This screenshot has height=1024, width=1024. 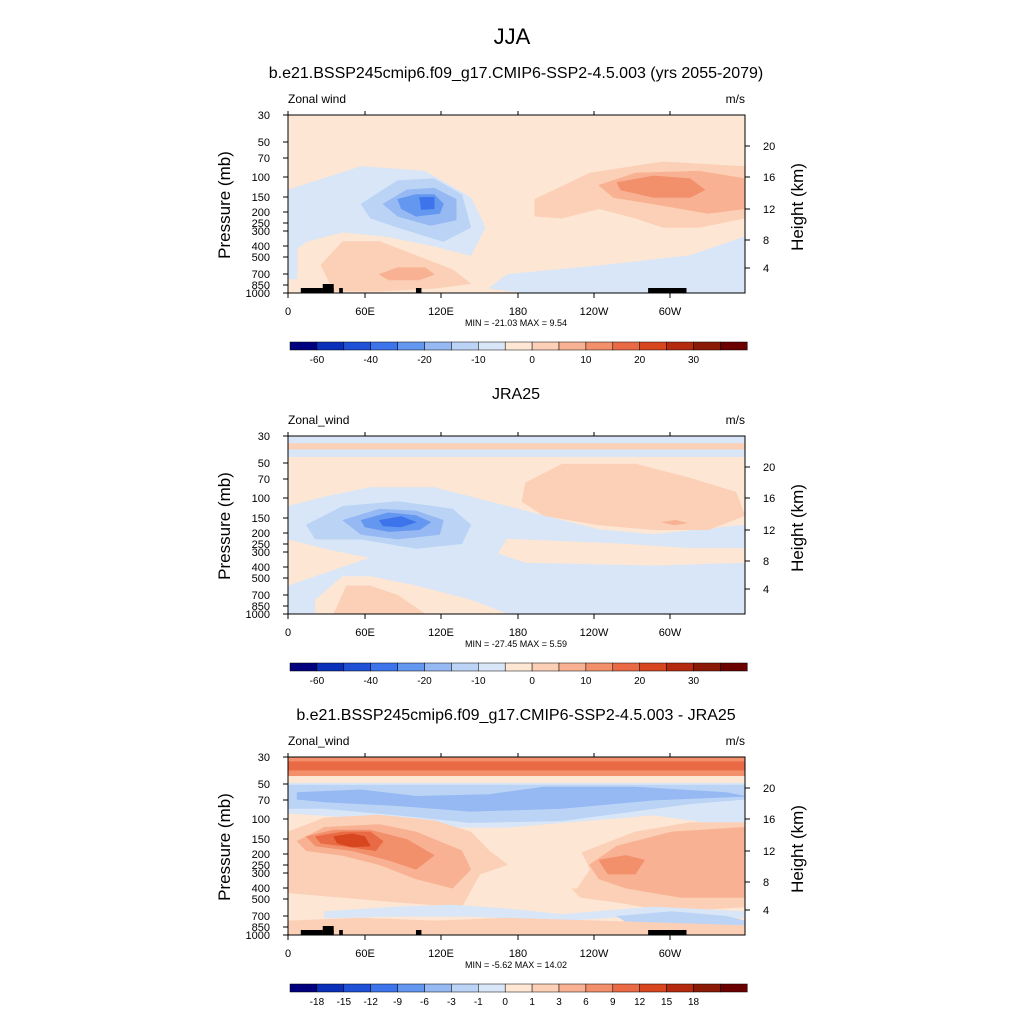 I want to click on height-tick-label: 8, so click(x=766, y=562).